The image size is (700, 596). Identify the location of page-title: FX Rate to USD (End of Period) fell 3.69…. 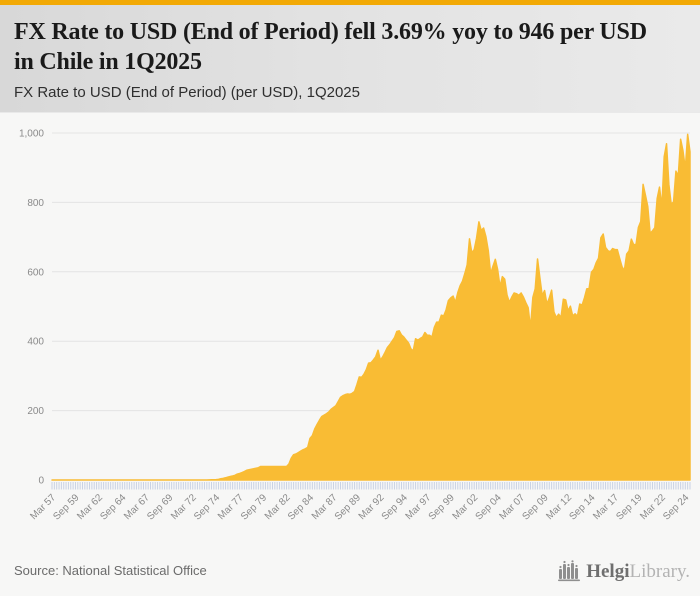
(330, 47).